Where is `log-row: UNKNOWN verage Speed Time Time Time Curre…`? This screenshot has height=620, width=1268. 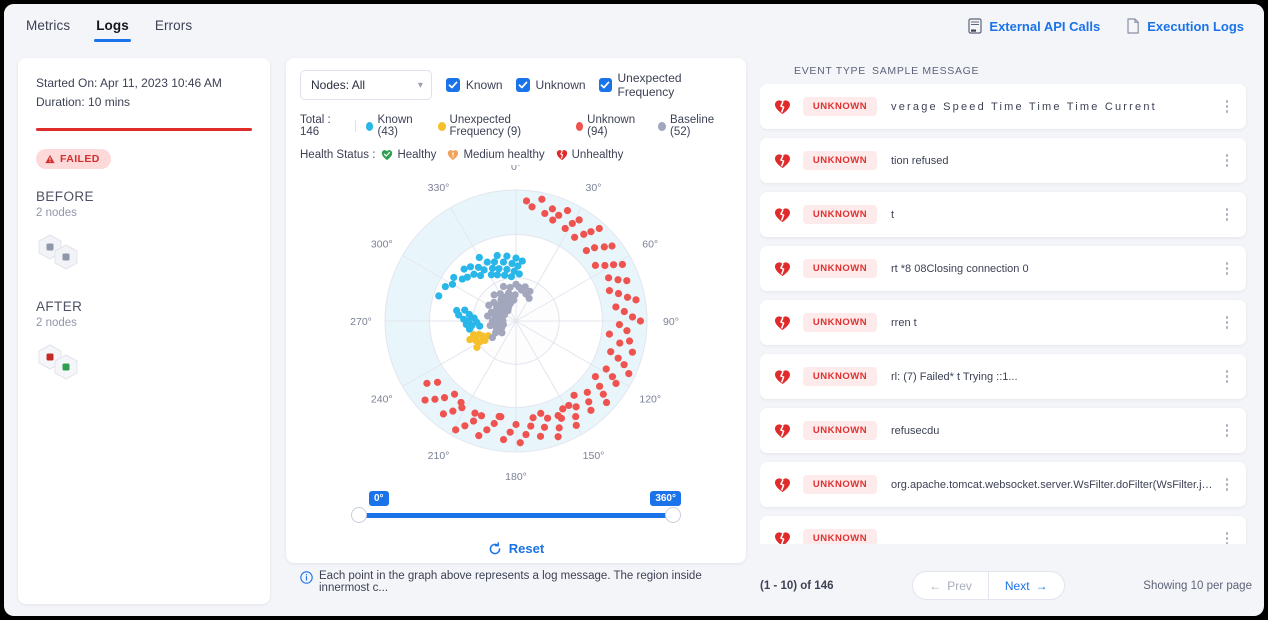
log-row: UNKNOWN verage Speed Time Time Time Curre… is located at coordinates (1003, 106).